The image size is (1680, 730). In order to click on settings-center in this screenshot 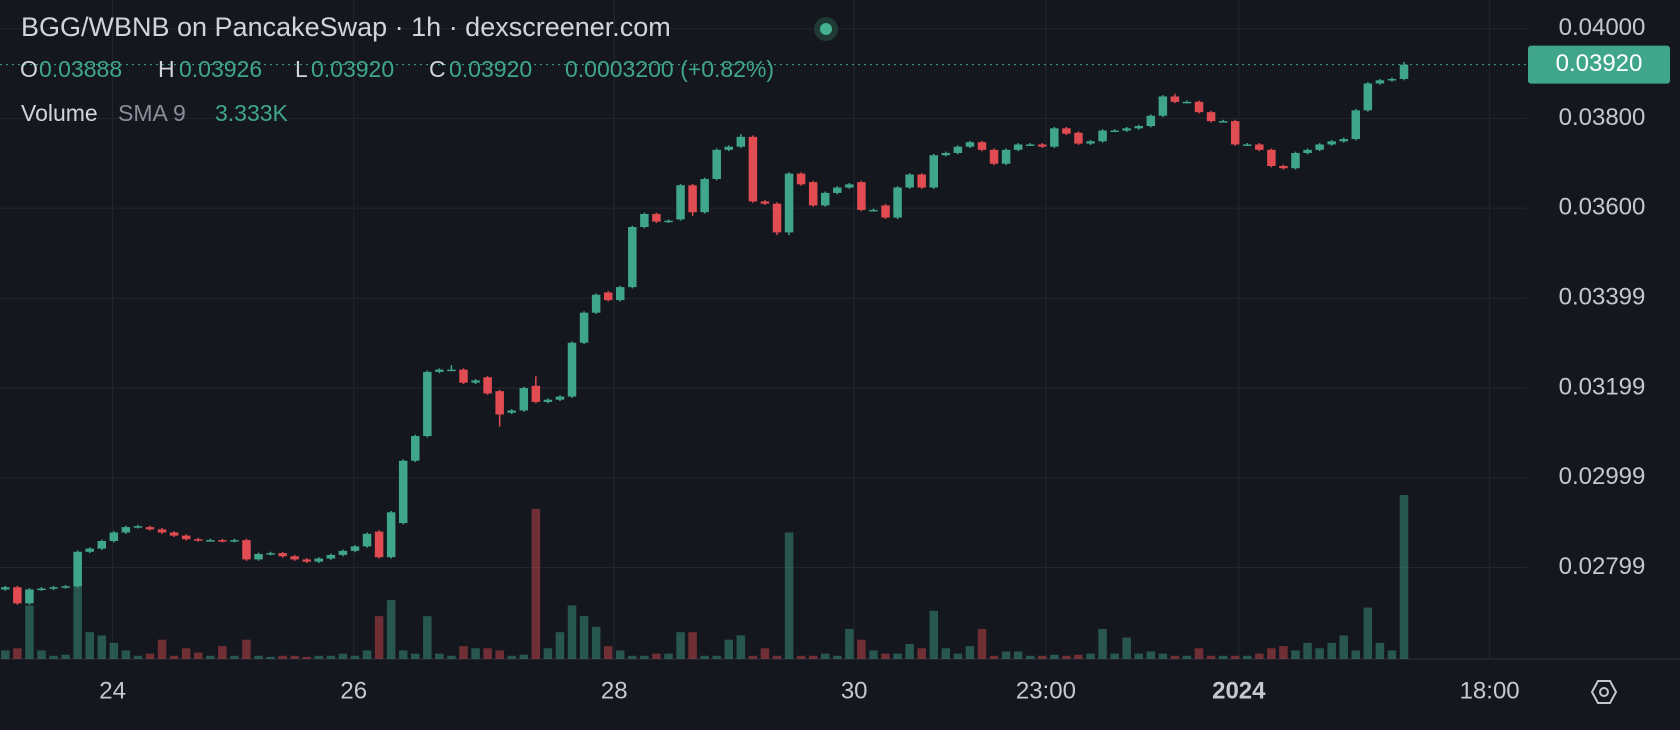, I will do `click(1604, 692)`.